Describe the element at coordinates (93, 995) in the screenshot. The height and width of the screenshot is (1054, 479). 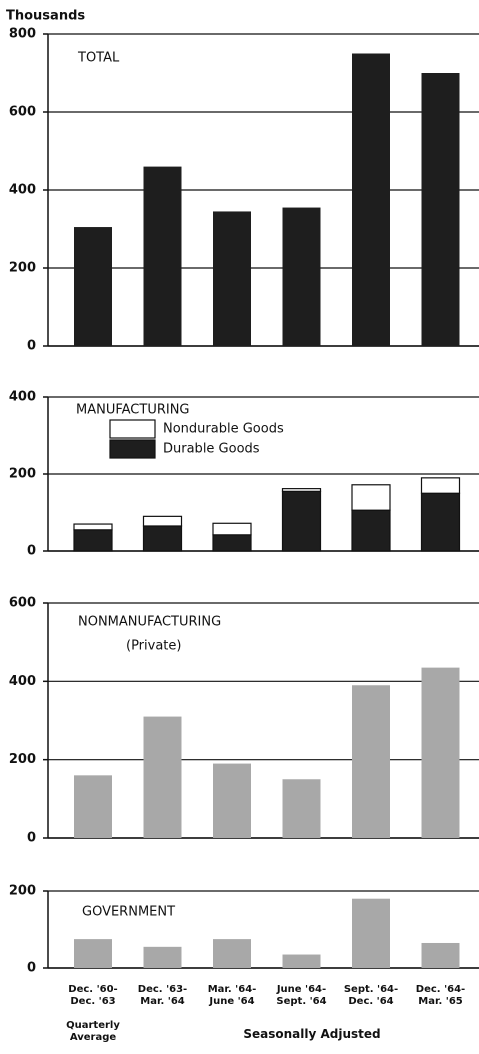
I see `x-tick-label: Dec. '60- Dec. '63` at that location.